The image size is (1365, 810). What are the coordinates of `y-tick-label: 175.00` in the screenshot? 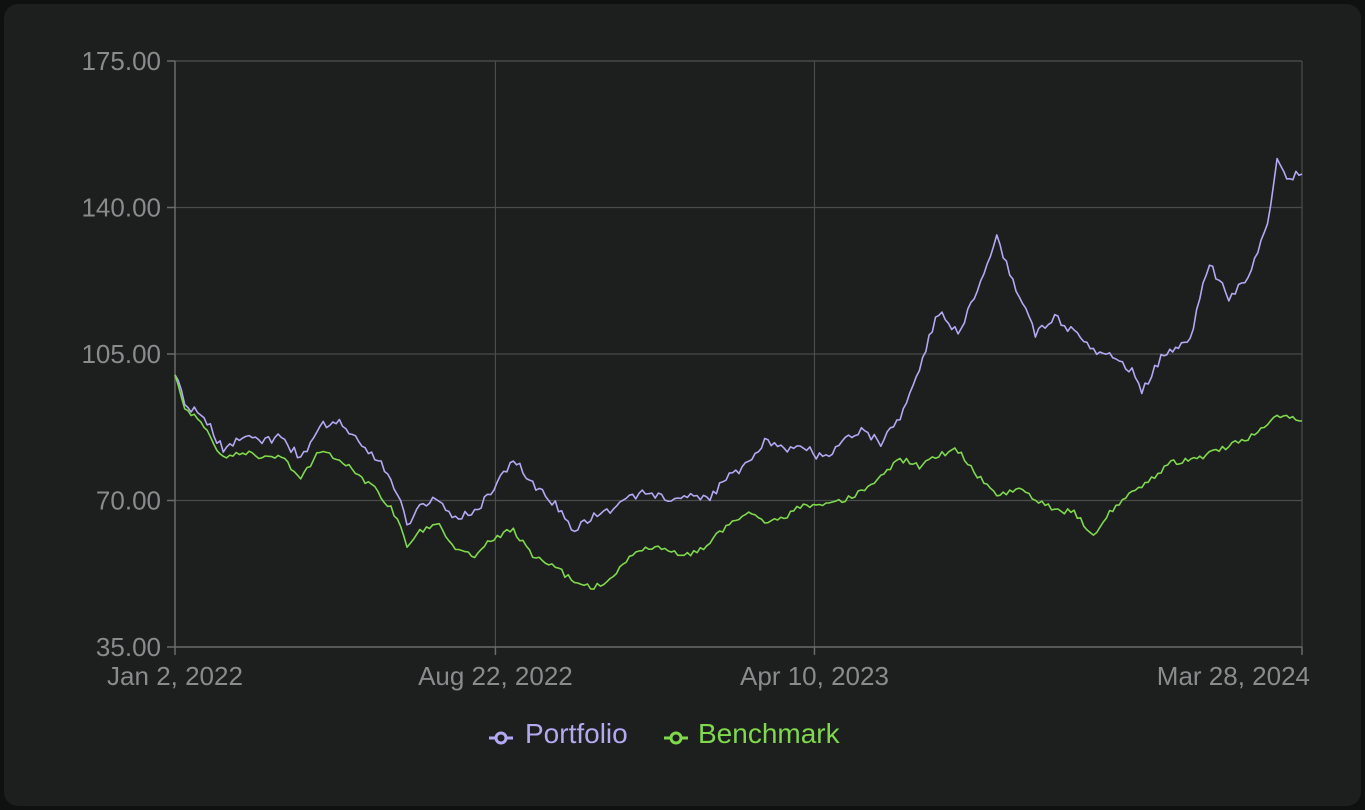 It's located at (121, 61).